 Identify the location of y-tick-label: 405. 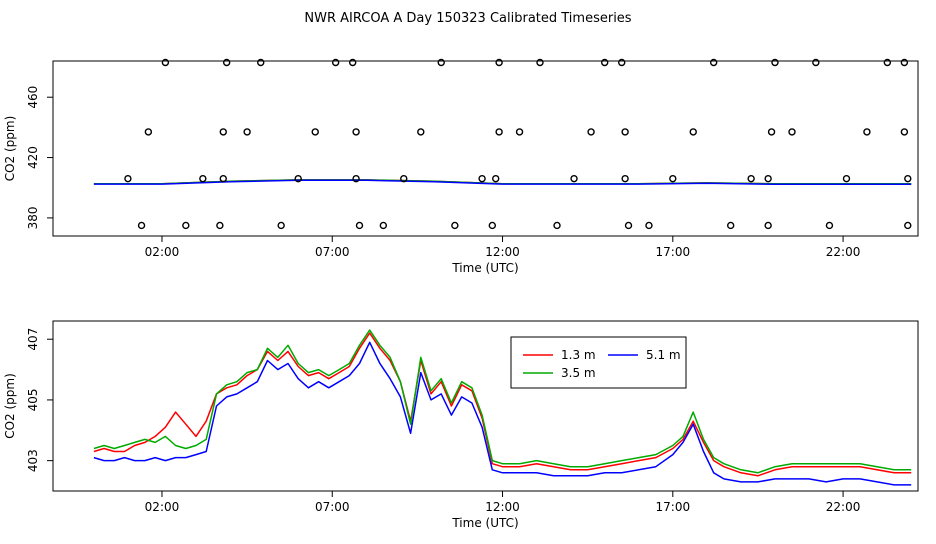
(33, 399).